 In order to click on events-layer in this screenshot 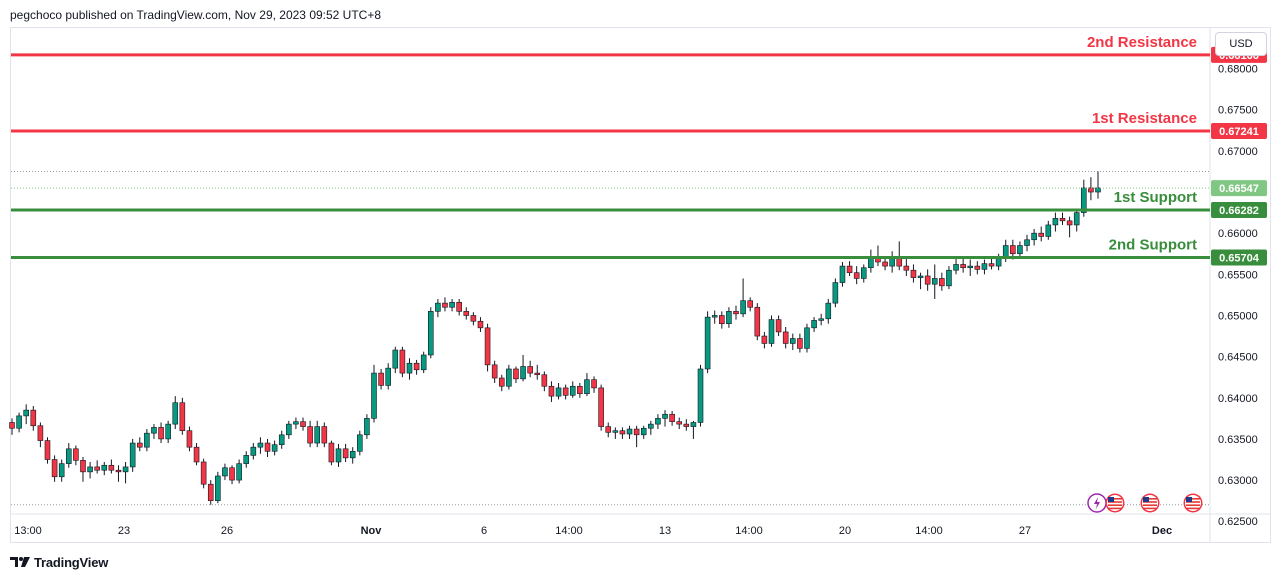, I will do `click(1145, 503)`.